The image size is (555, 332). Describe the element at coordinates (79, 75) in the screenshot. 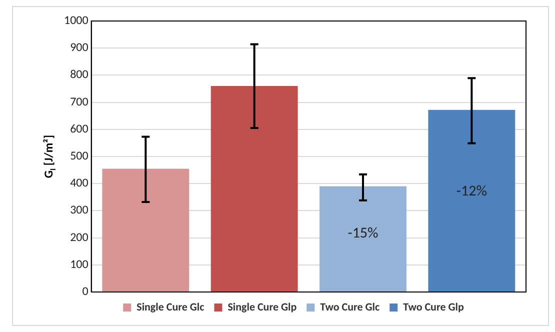

I see `y-tick-label: 800` at that location.